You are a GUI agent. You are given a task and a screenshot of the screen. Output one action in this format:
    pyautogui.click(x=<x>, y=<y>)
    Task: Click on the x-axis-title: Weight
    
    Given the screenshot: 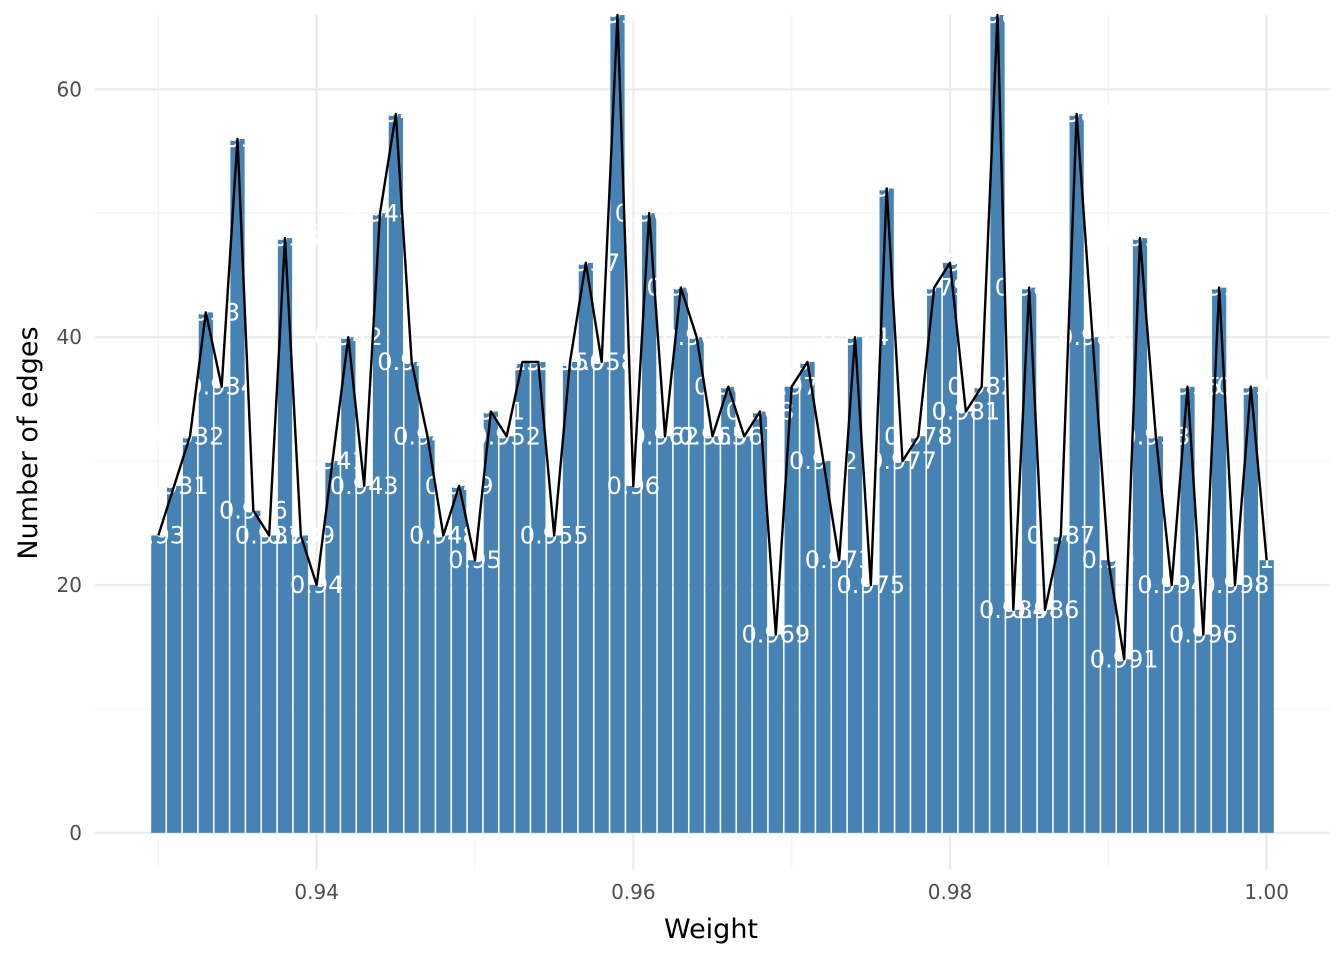 What is the action you would take?
    pyautogui.click(x=711, y=929)
    